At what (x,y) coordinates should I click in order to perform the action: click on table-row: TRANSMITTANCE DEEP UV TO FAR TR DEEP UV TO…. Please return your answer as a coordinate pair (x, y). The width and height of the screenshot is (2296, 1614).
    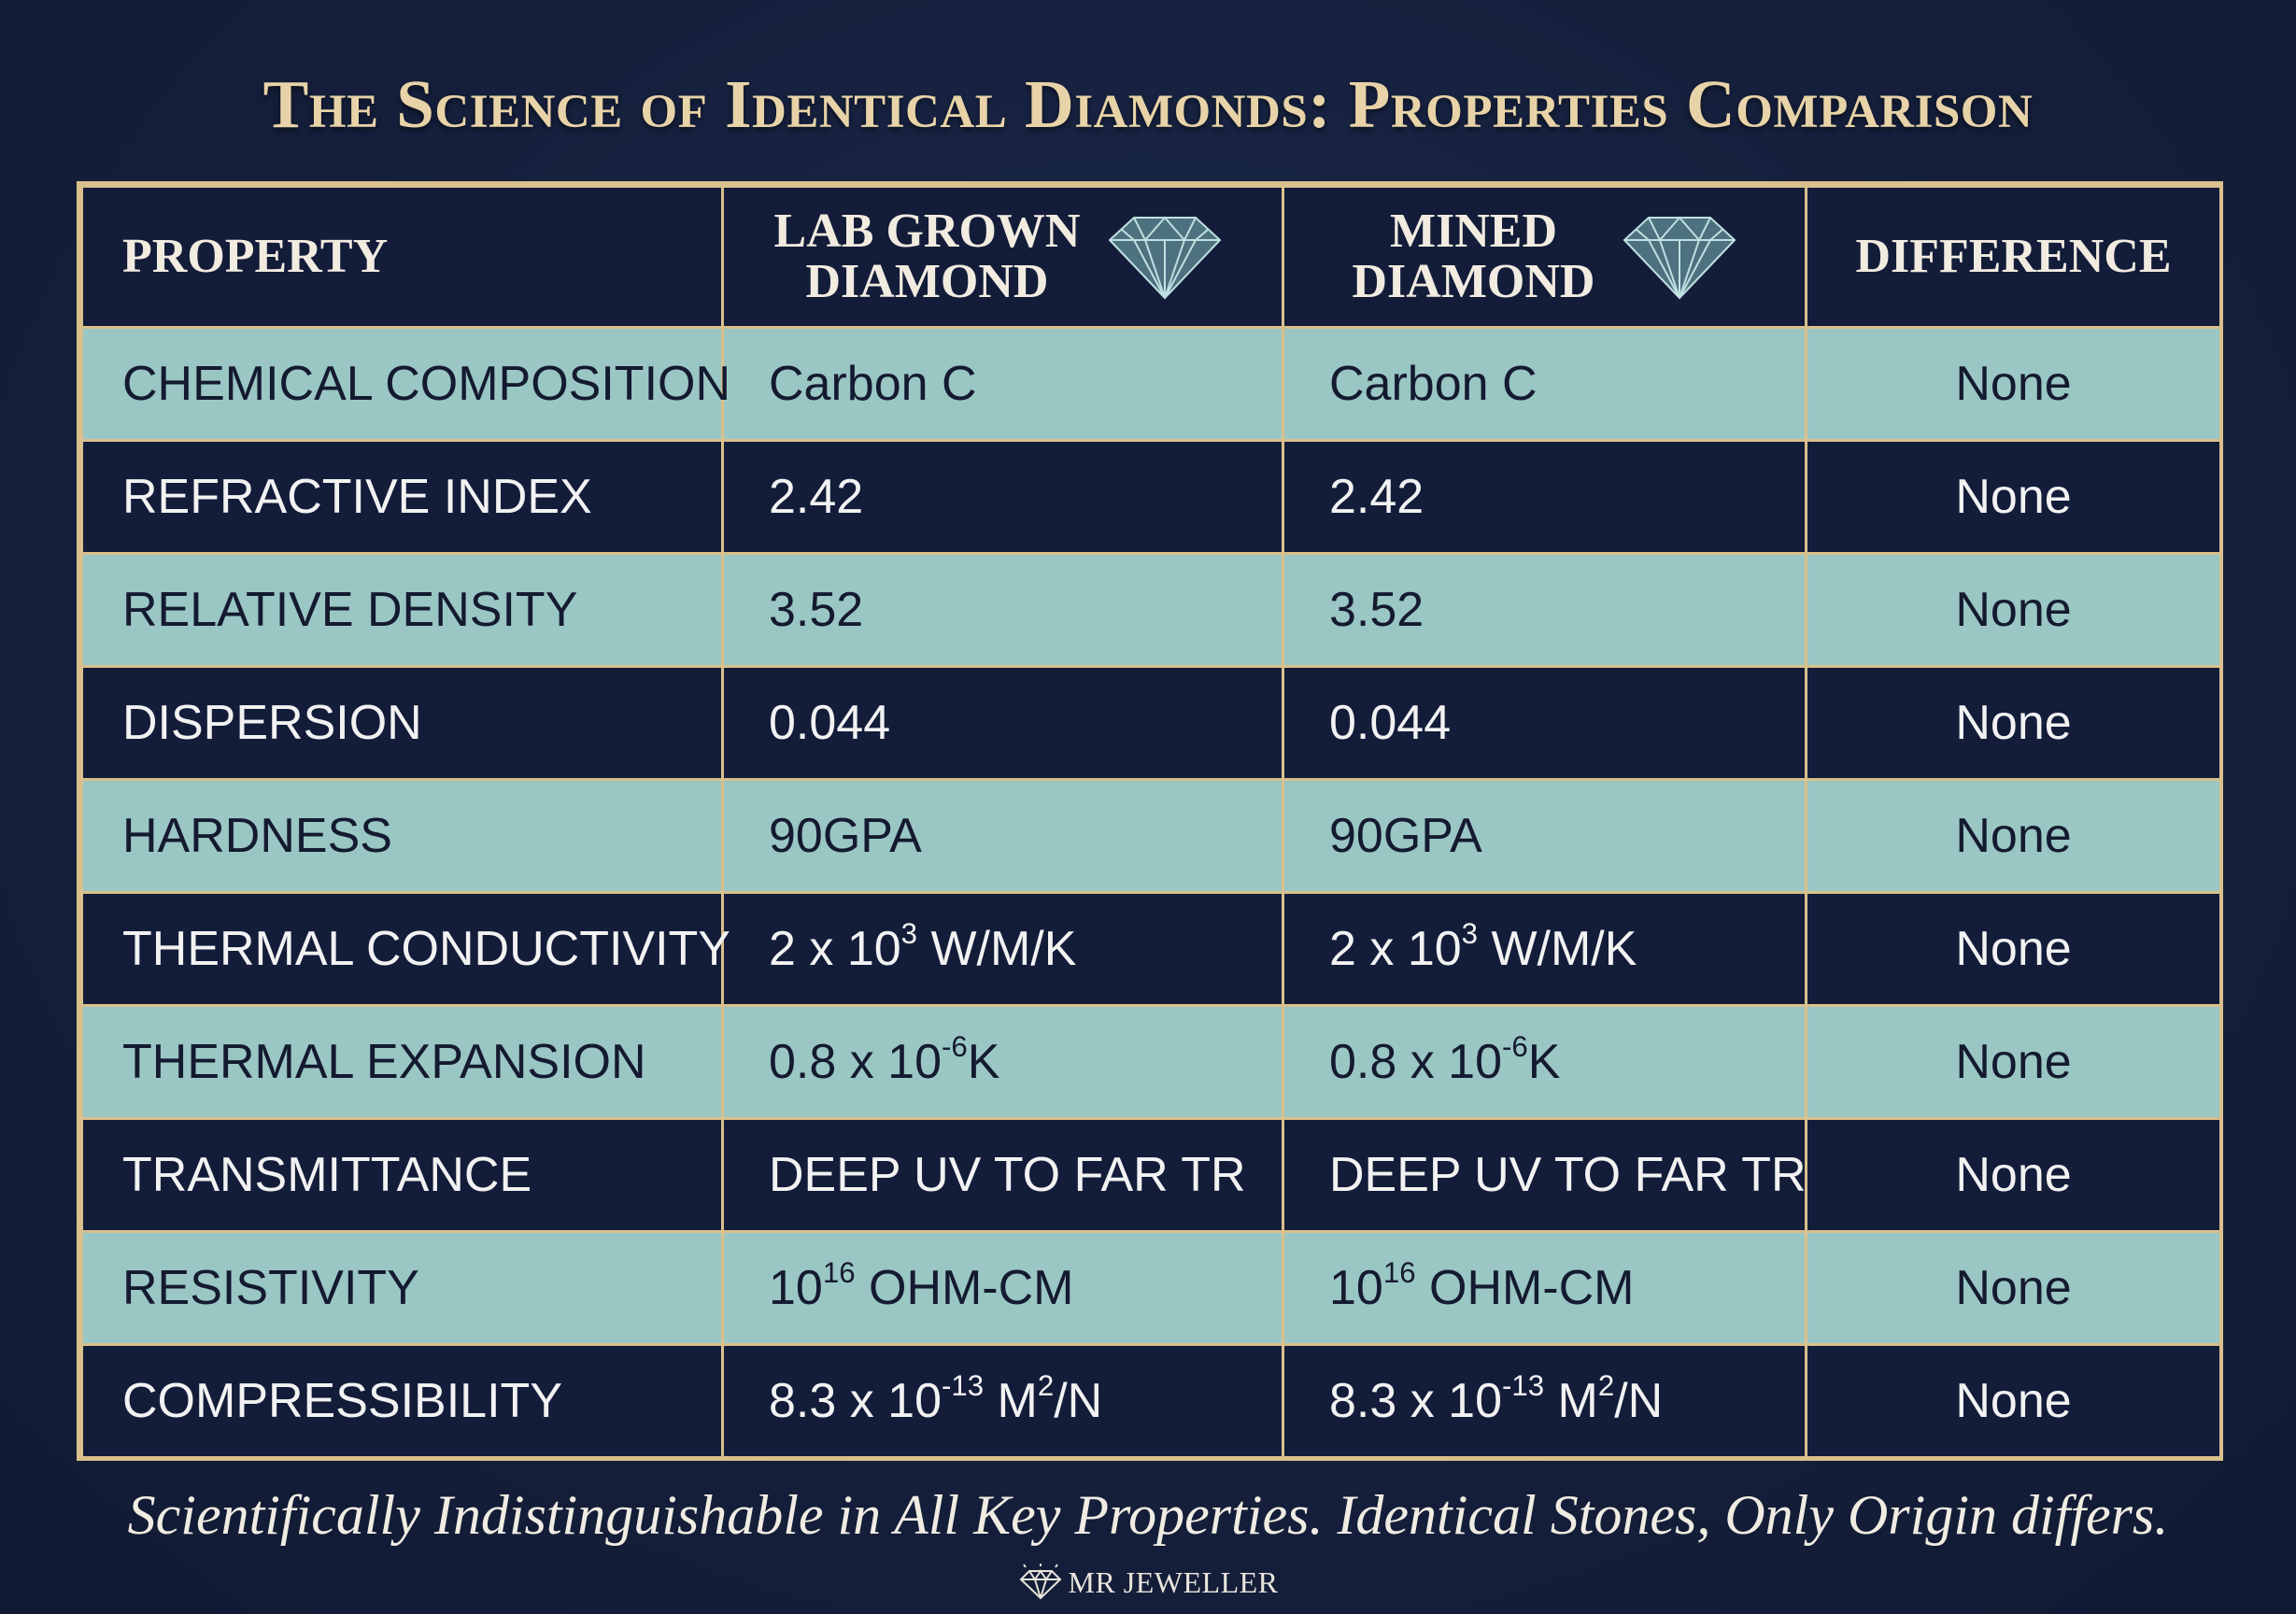
    Looking at the image, I should click on (1151, 1175).